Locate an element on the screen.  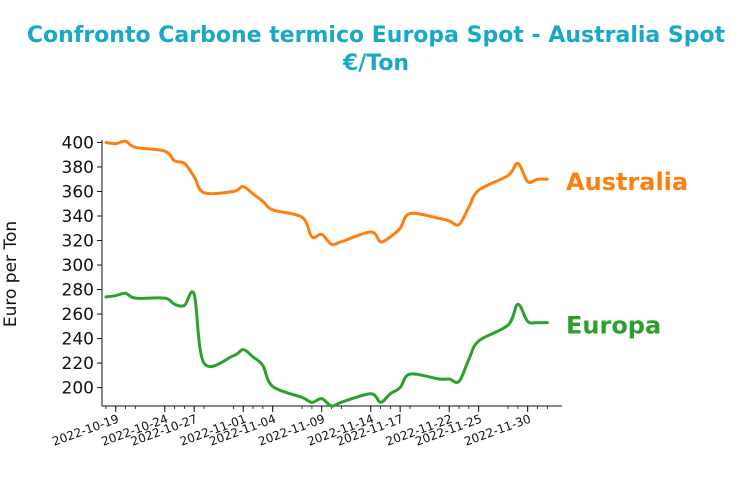
y-tick-label: 260 is located at coordinates (78, 315).